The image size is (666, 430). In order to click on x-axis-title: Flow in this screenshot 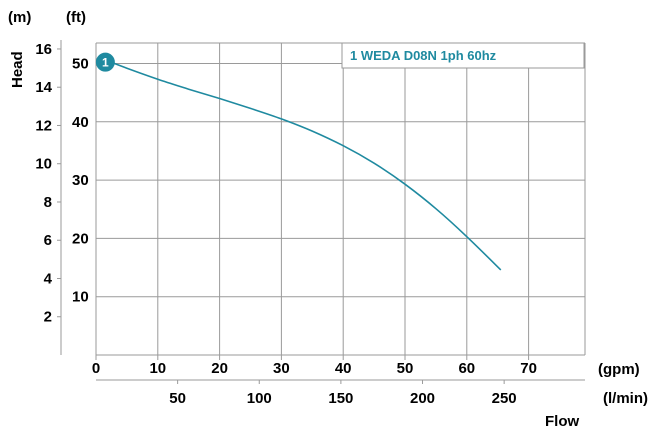, I will do `click(562, 421)`.